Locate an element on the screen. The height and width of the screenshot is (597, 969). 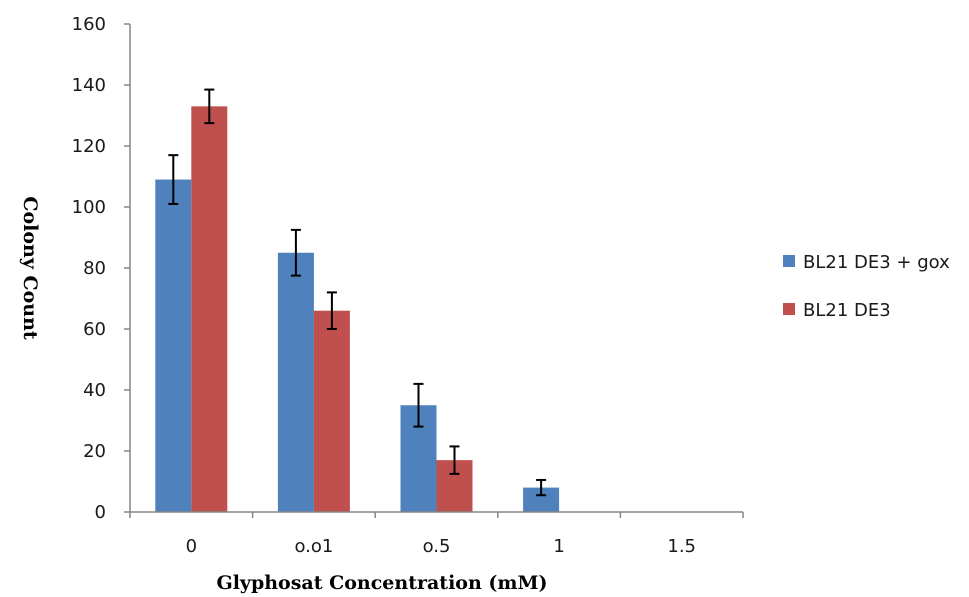
x-axis-title: Glyphosat Concentration (mM) is located at coordinates (381, 583).